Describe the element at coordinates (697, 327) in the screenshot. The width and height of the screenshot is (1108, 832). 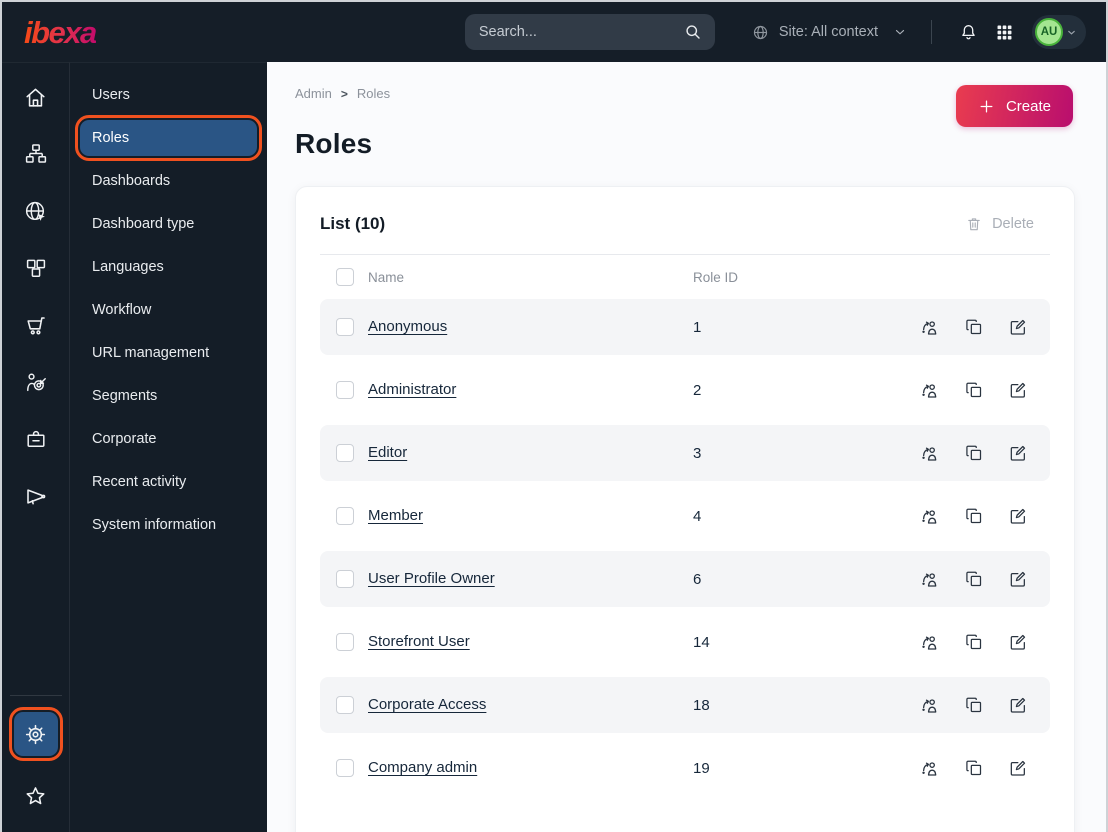
I see `role-id-value: 1` at that location.